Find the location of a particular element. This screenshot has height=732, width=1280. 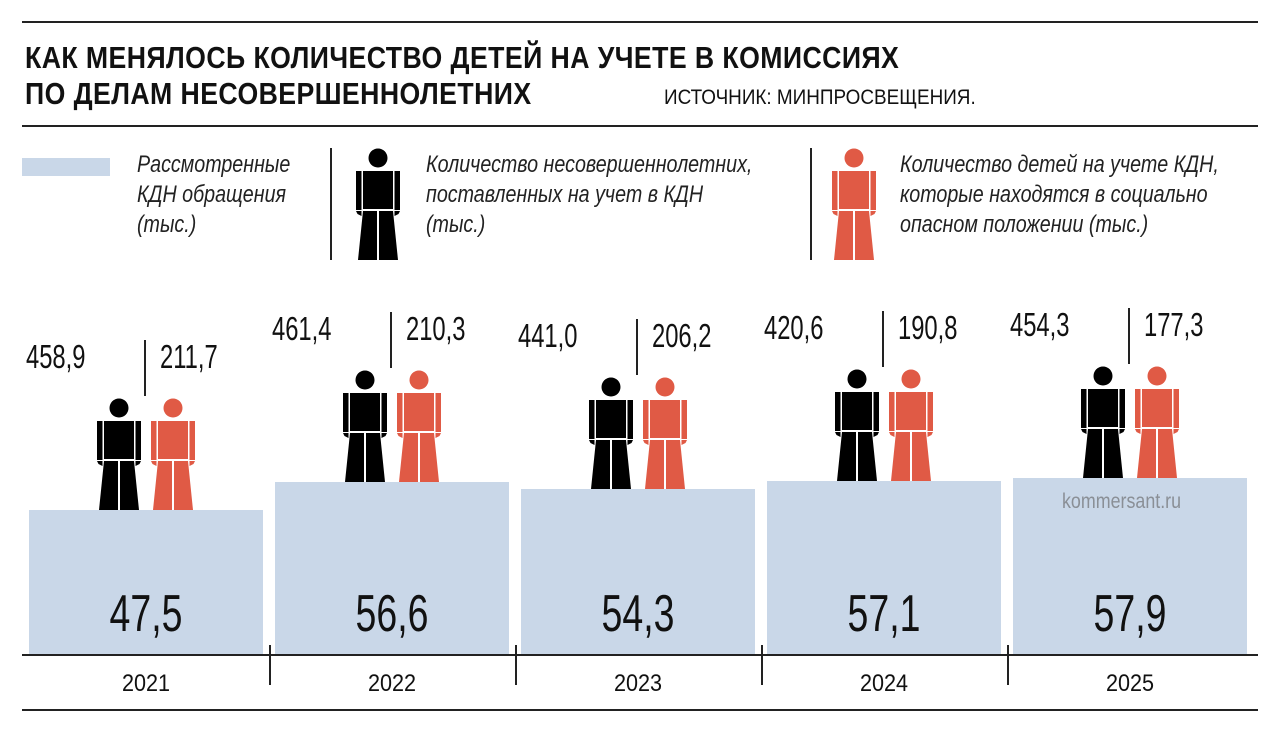

bar-value-label: 54,3 is located at coordinates (638, 614).